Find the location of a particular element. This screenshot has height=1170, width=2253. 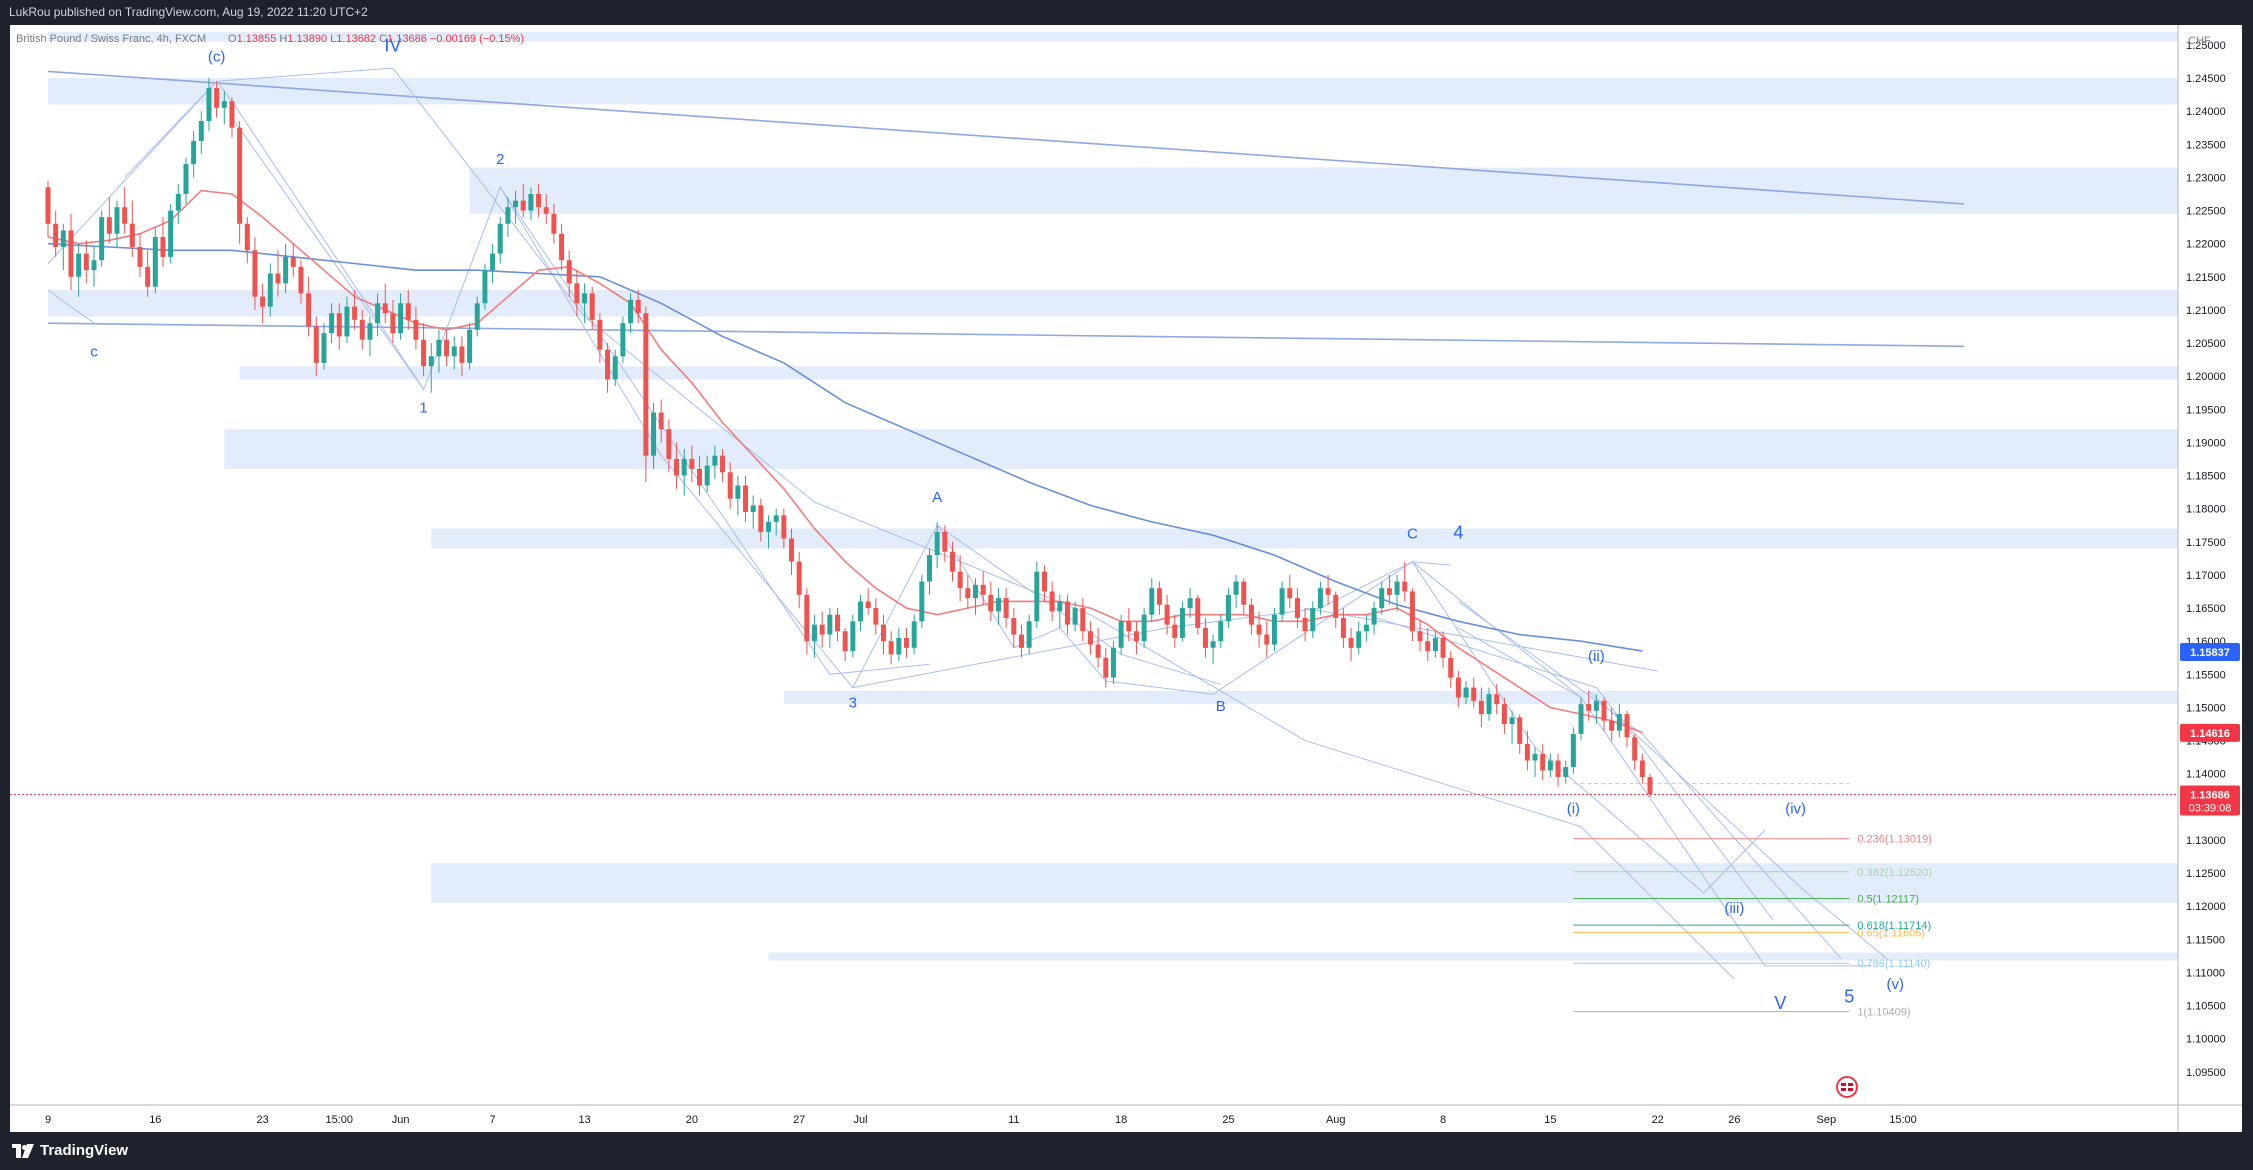

x-tick-label: 23 is located at coordinates (263, 1120).